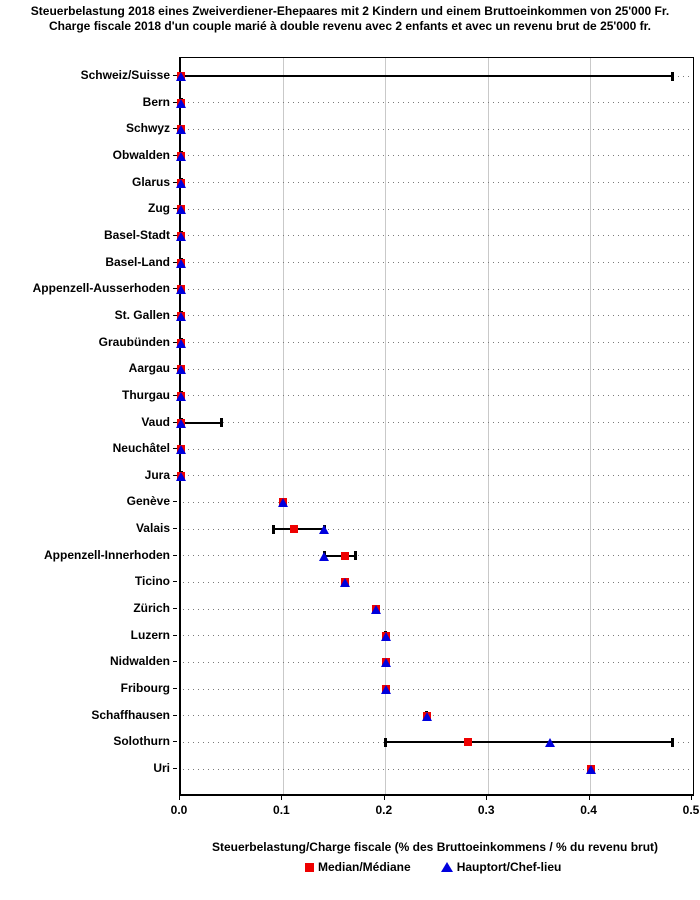  What do you see at coordinates (146, 394) in the screenshot?
I see `canton-label: Thurgau` at bounding box center [146, 394].